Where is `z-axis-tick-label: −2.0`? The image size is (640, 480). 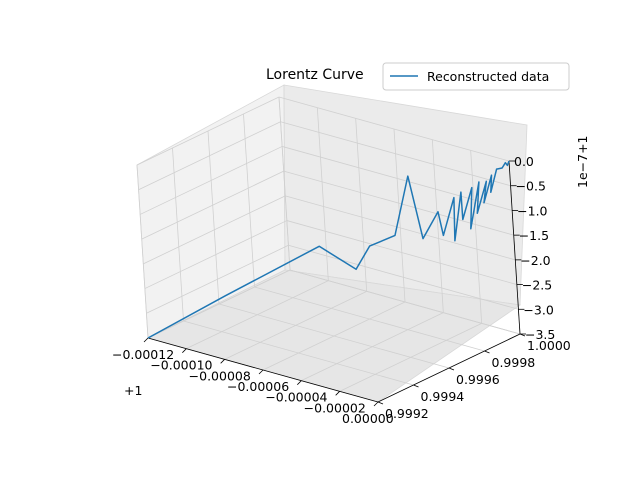
z-axis-tick-label: −2.0 is located at coordinates (535, 260).